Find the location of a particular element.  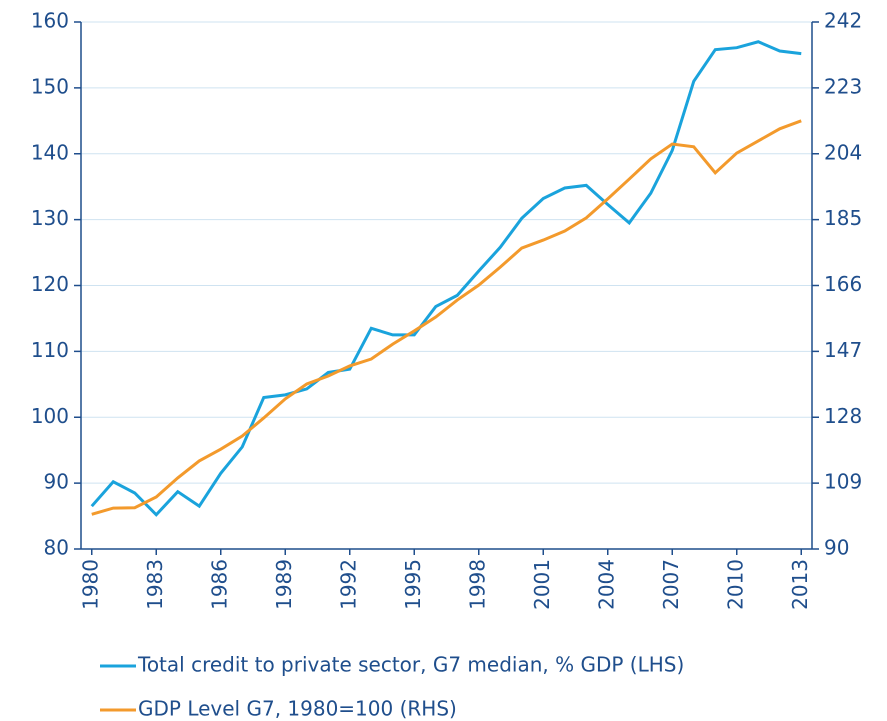

y-tick-label: 100 is located at coordinates (50, 416).